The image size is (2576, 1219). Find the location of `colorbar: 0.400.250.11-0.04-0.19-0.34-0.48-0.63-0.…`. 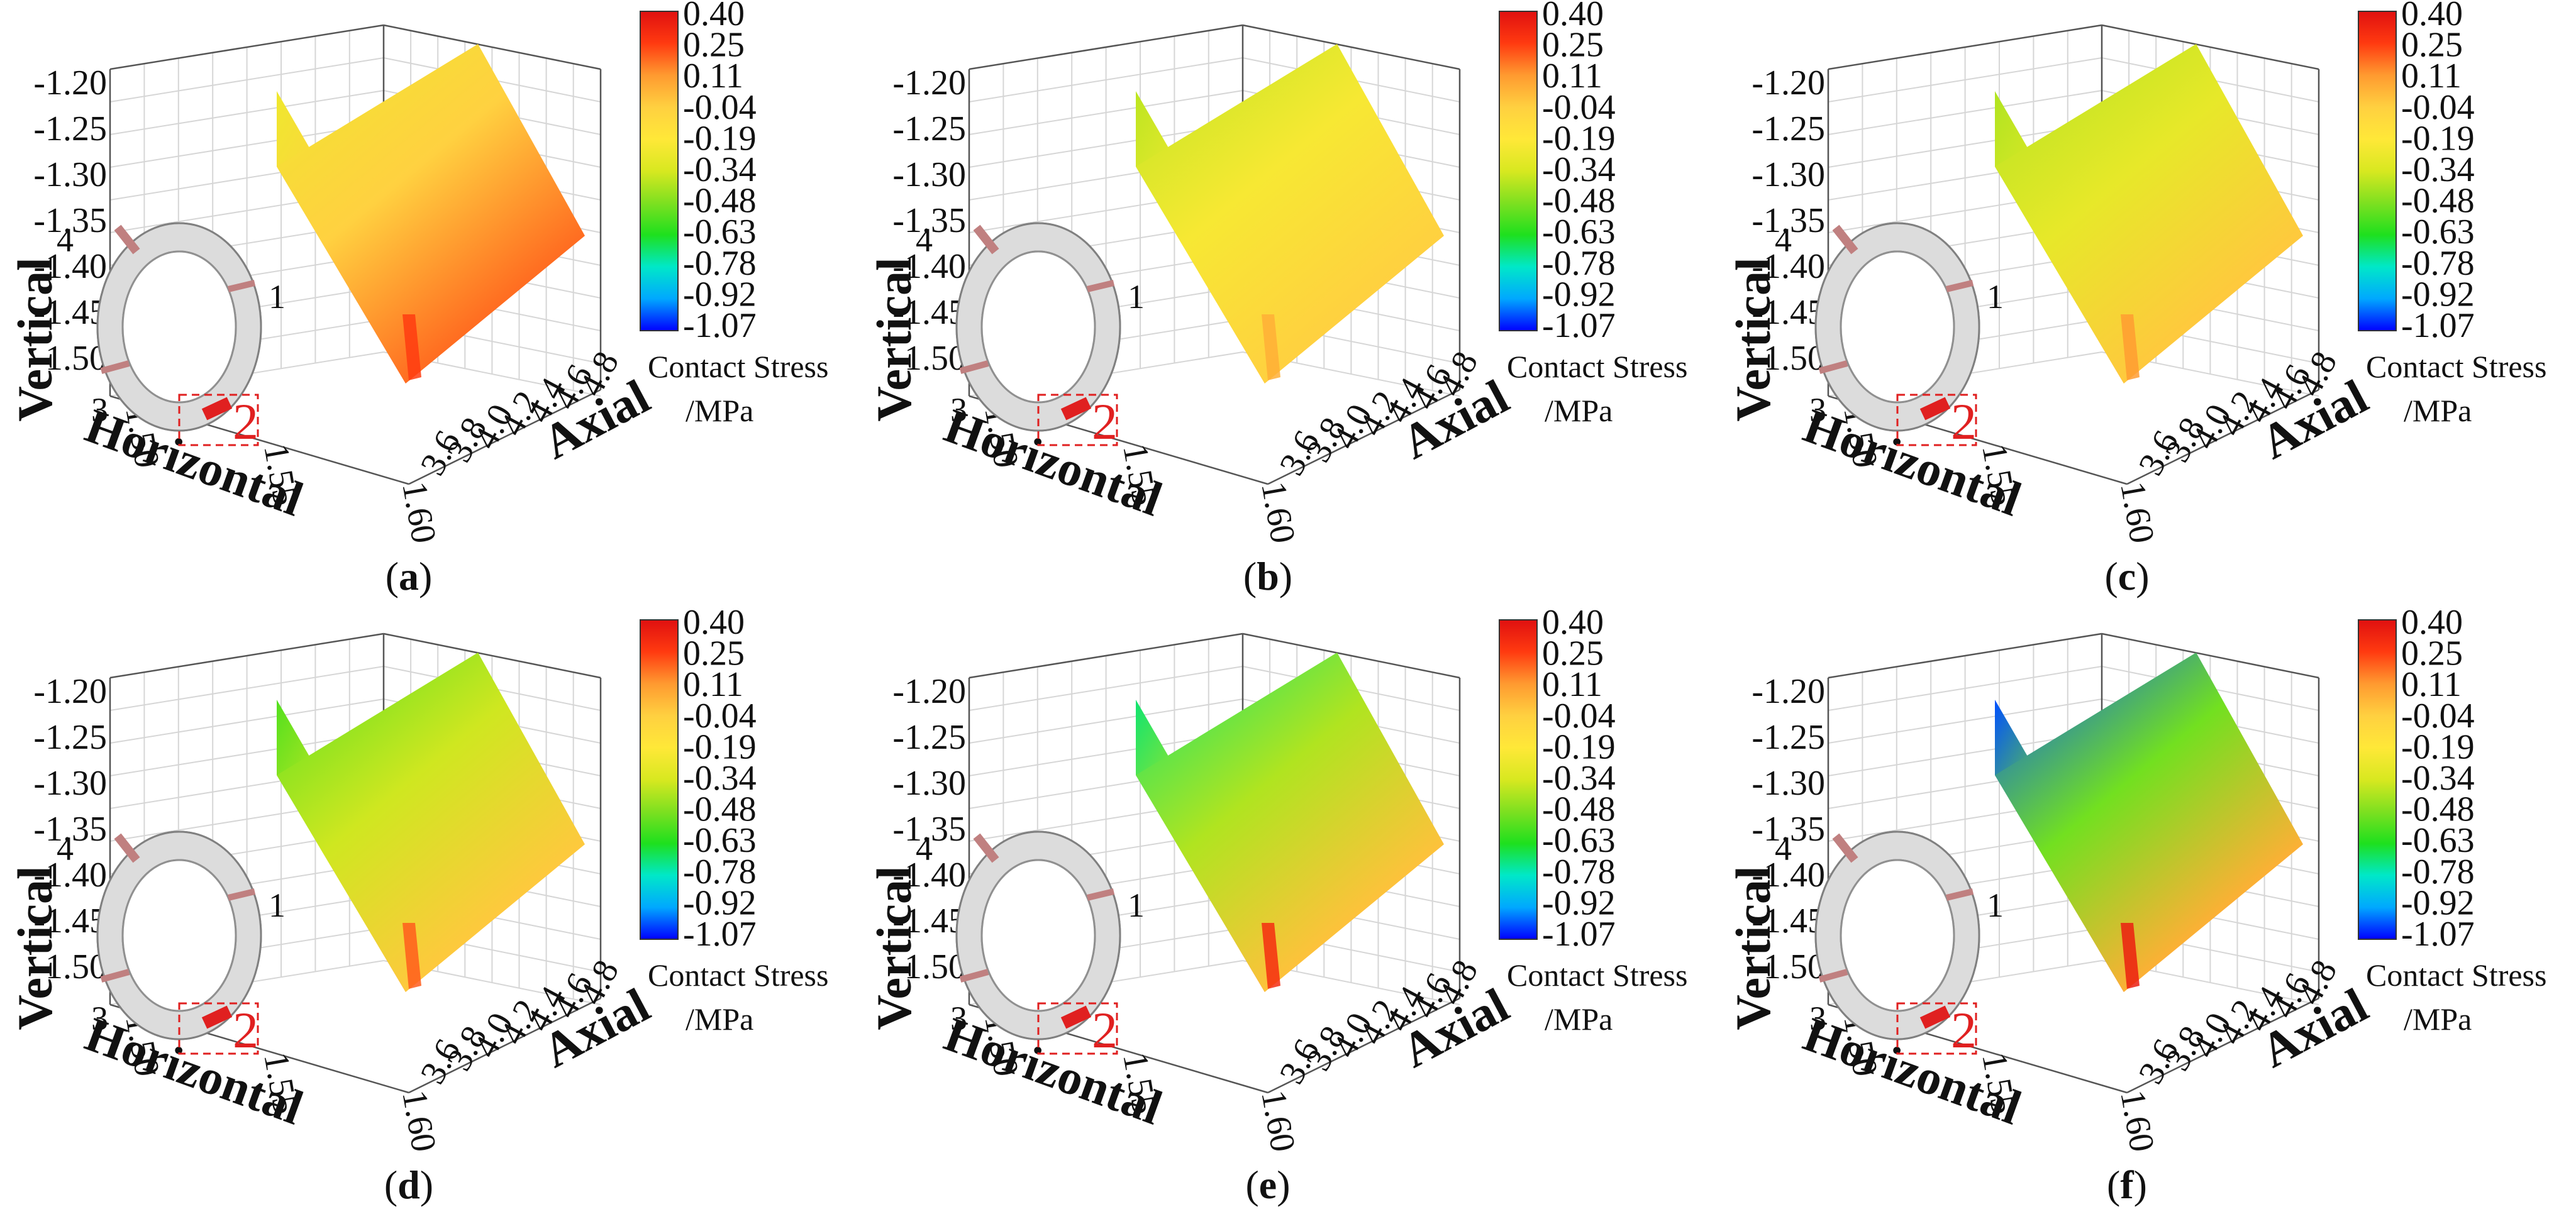

colorbar: 0.400.250.11-0.04-0.19-0.34-0.48-0.63-0.… is located at coordinates (734, 214).